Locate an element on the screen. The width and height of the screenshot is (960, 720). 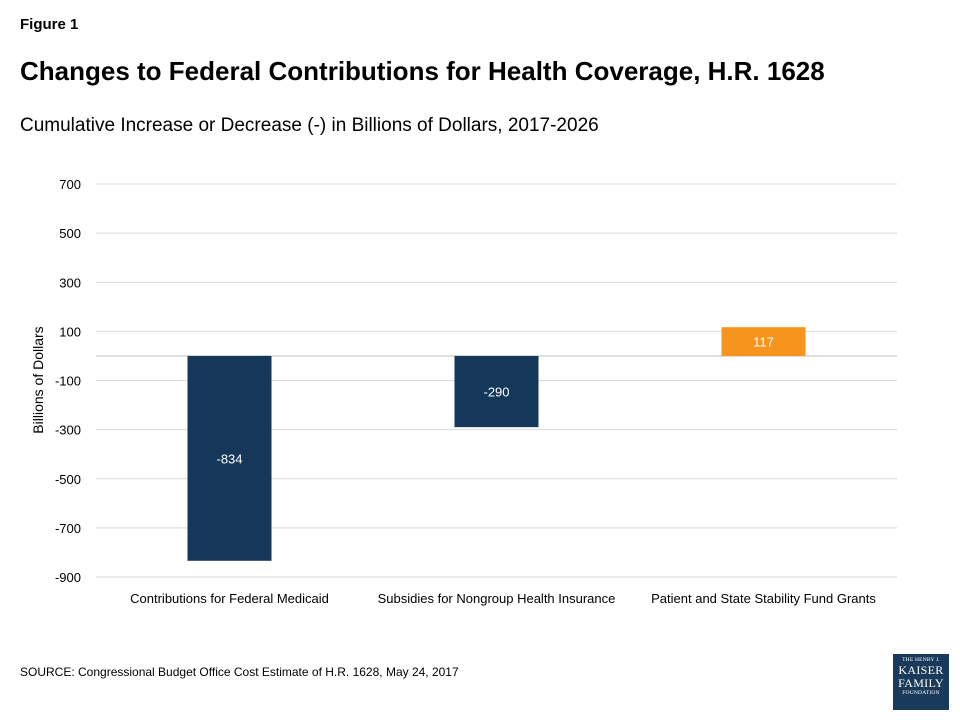
y-tick-label: 300 is located at coordinates (70, 282).